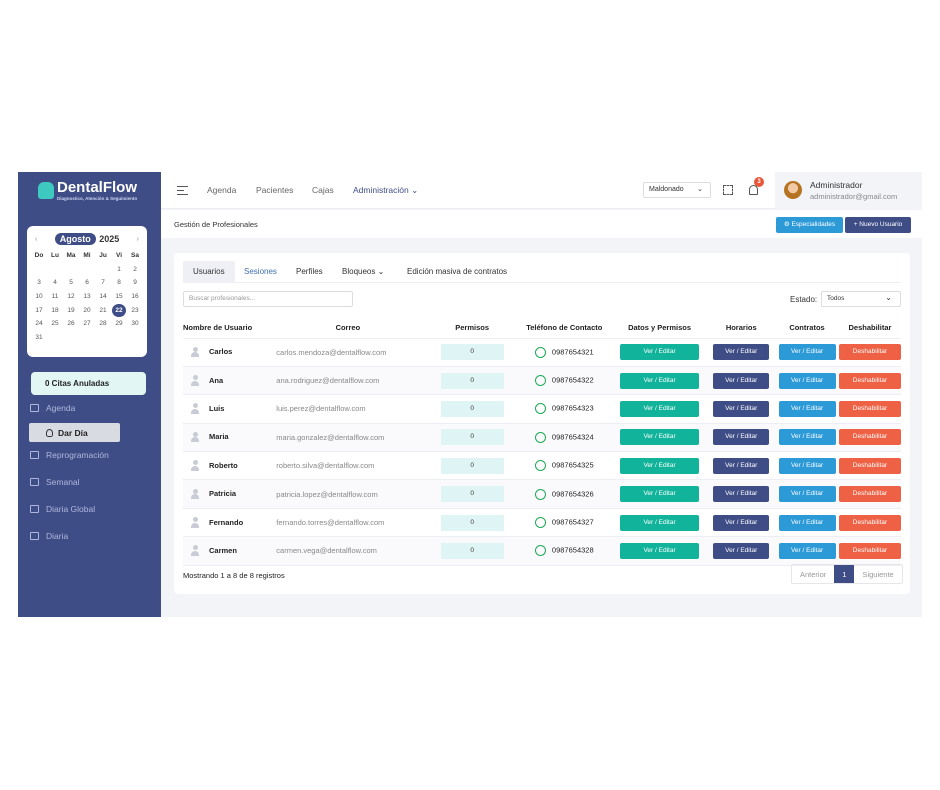 The height and width of the screenshot is (790, 940). I want to click on sidebar-item-semanal: Semanal, so click(55, 482).